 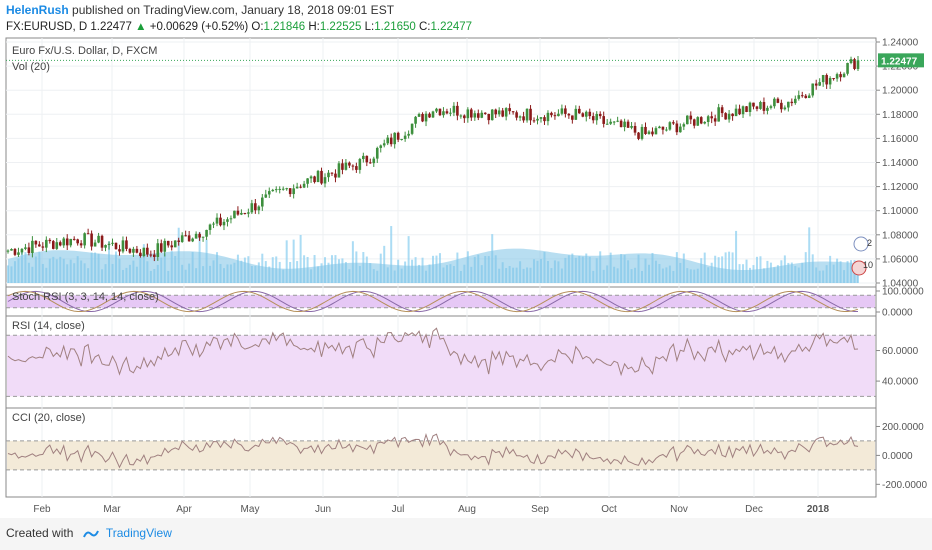 What do you see at coordinates (900, 43) in the screenshot?
I see `y-tick-label: 1.24000` at bounding box center [900, 43].